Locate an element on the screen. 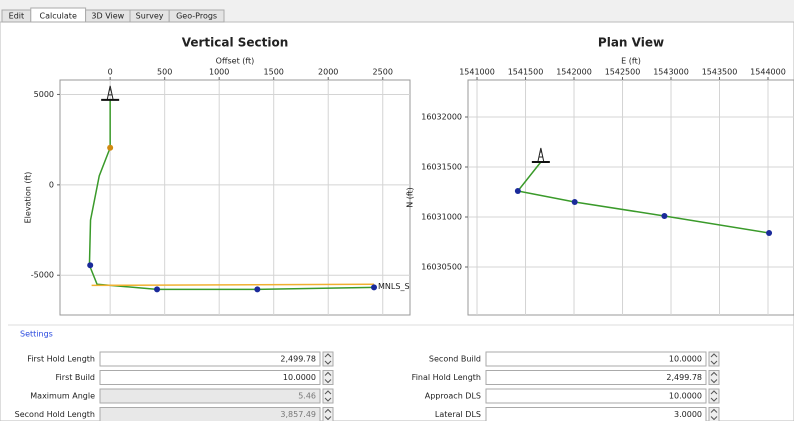 This screenshot has height=421, width=794. x-tick-label: 1543000 is located at coordinates (671, 72).